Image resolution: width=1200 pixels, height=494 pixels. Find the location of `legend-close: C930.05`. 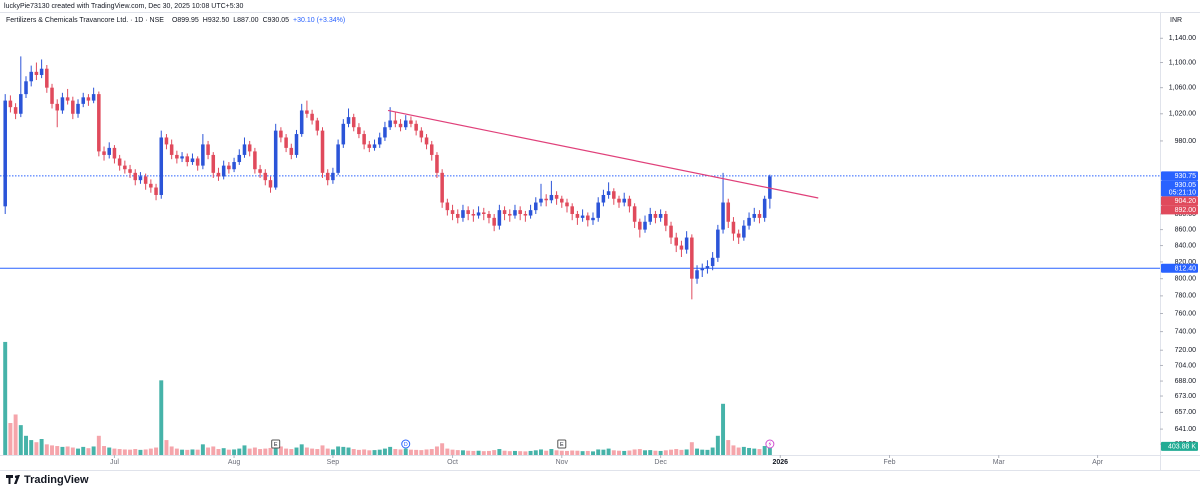

legend-close: C930.05 is located at coordinates (276, 20).